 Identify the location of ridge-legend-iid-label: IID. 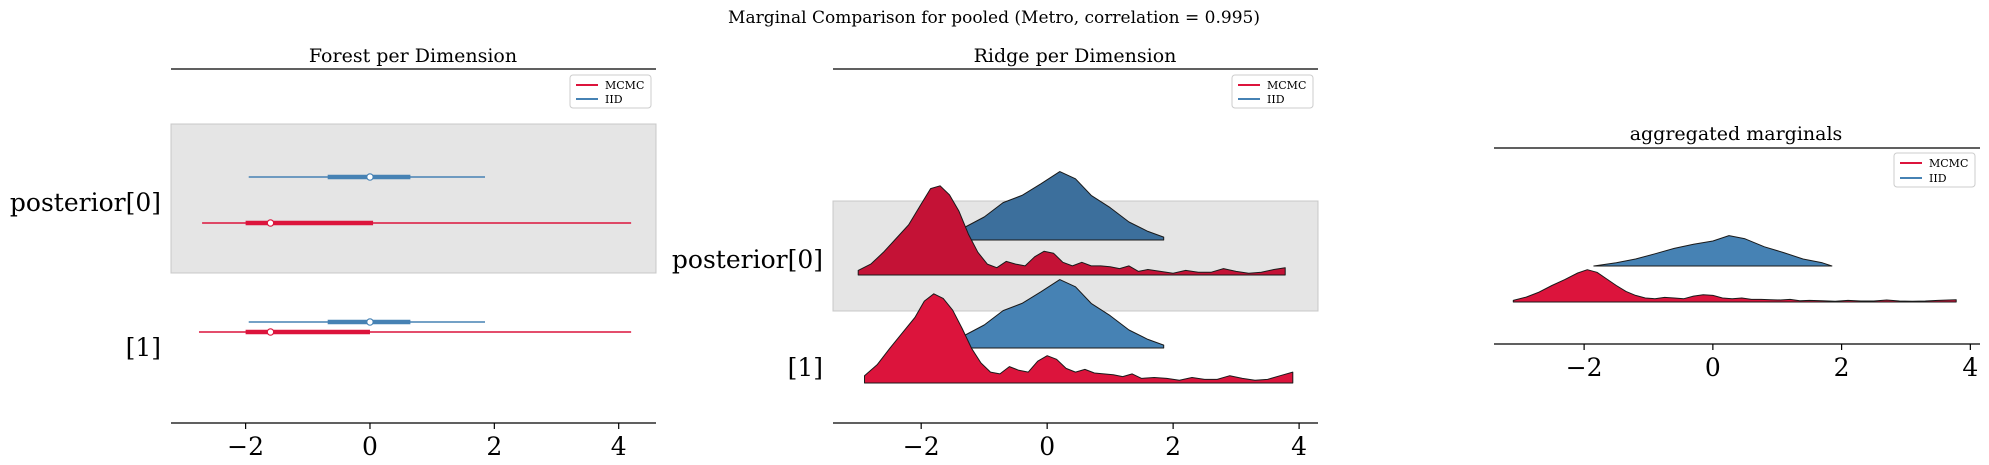
(1276, 99).